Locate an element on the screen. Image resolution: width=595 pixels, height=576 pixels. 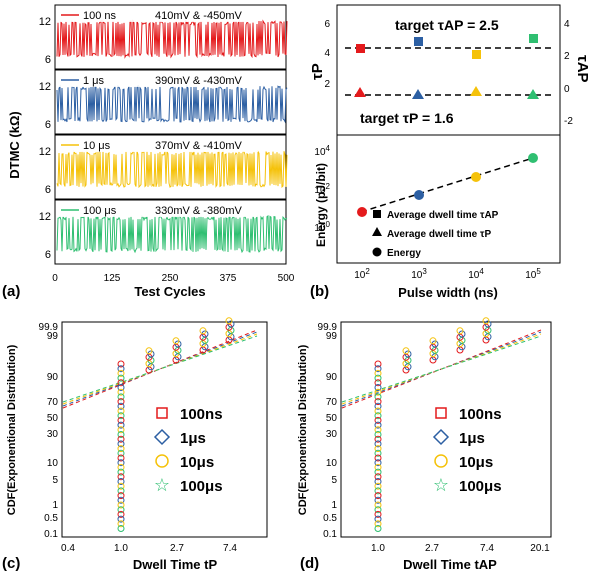
d-ytick: 50 is located at coordinates (332, 418).